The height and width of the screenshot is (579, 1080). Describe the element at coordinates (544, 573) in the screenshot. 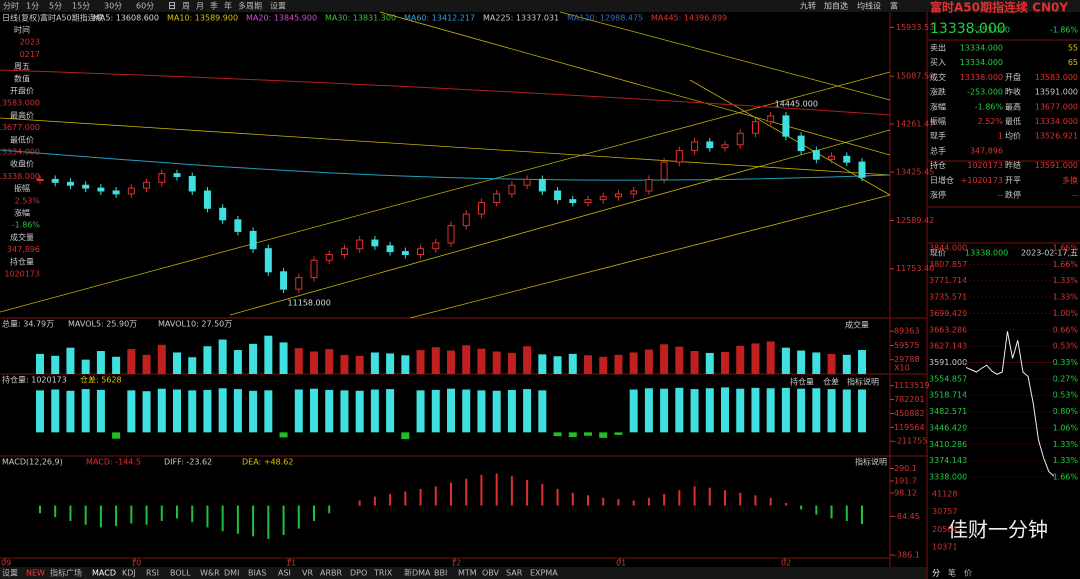

I see `indicator-tab: EXPMA` at that location.